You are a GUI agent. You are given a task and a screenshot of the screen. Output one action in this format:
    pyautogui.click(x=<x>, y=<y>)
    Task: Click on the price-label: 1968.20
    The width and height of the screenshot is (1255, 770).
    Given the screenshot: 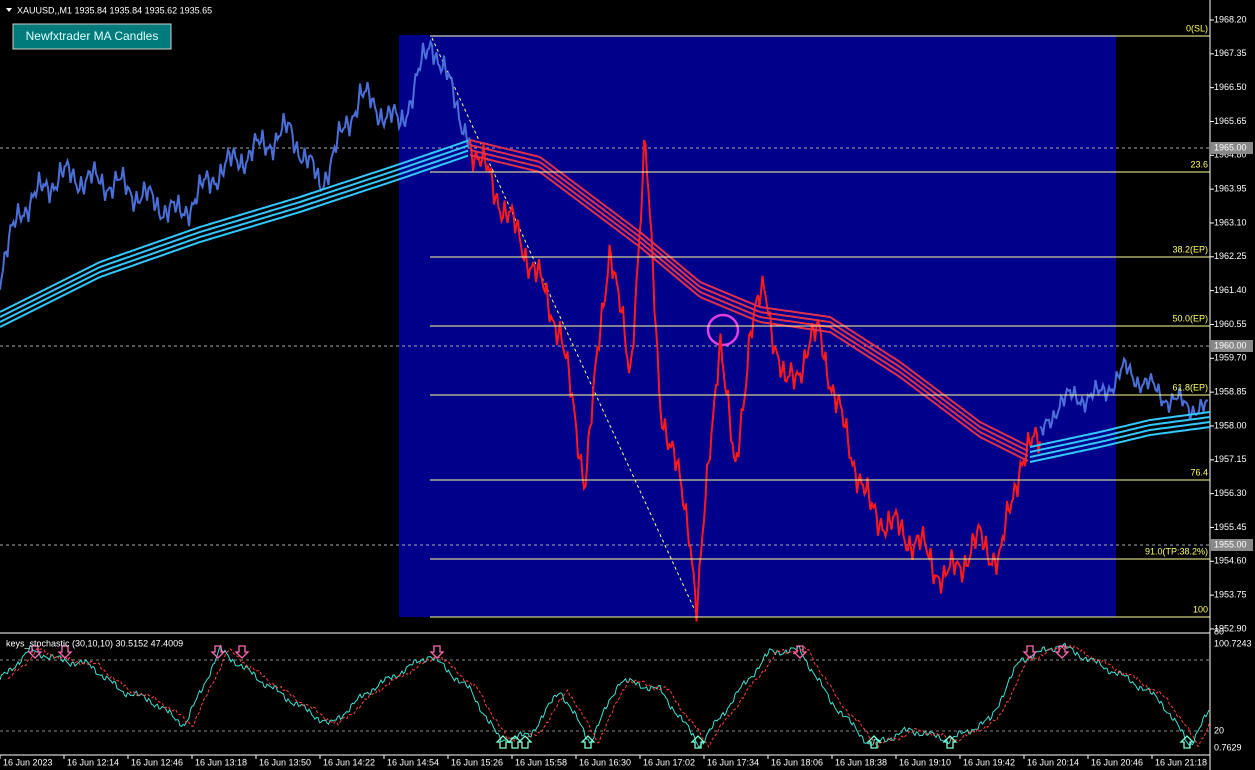 What is the action you would take?
    pyautogui.click(x=1230, y=19)
    